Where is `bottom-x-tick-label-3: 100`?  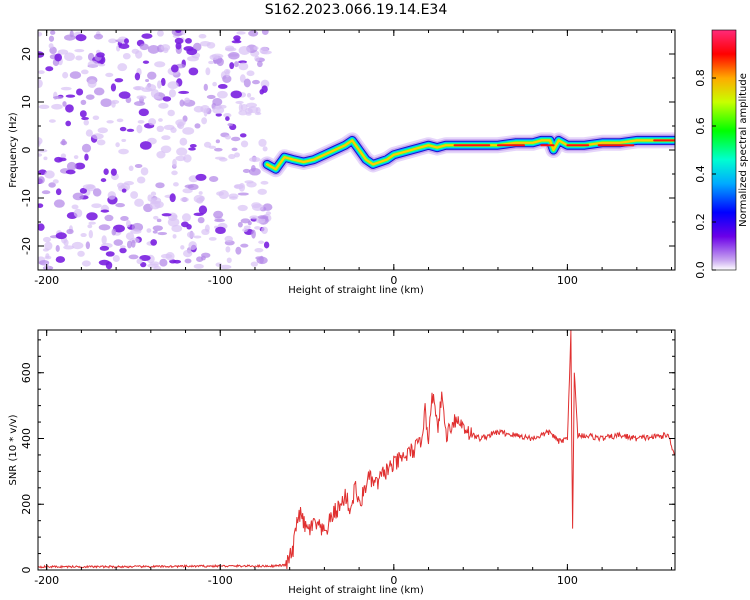 bottom-x-tick-label-3: 100 is located at coordinates (567, 580).